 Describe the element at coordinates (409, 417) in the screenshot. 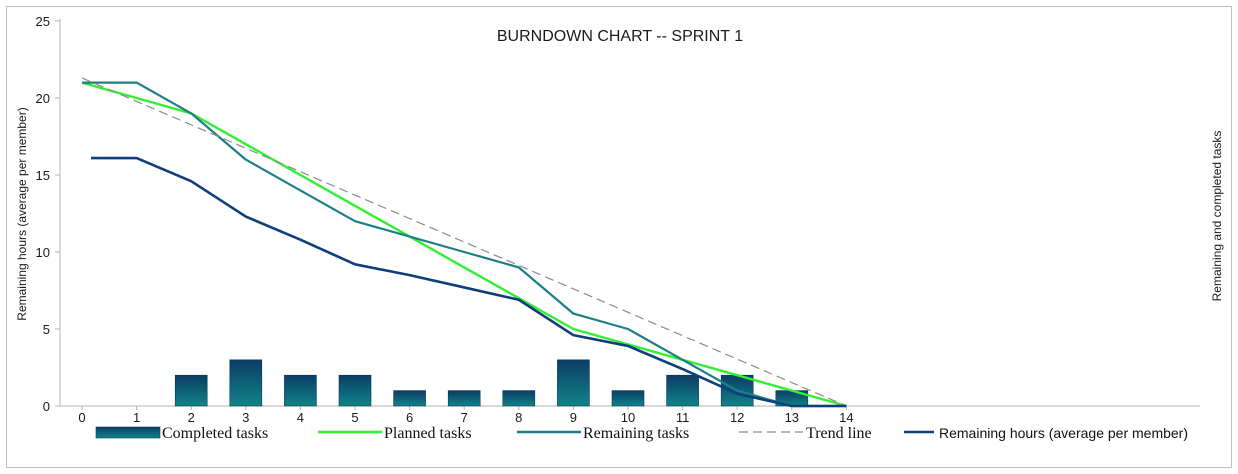

I see `x-tick-label: 6` at that location.